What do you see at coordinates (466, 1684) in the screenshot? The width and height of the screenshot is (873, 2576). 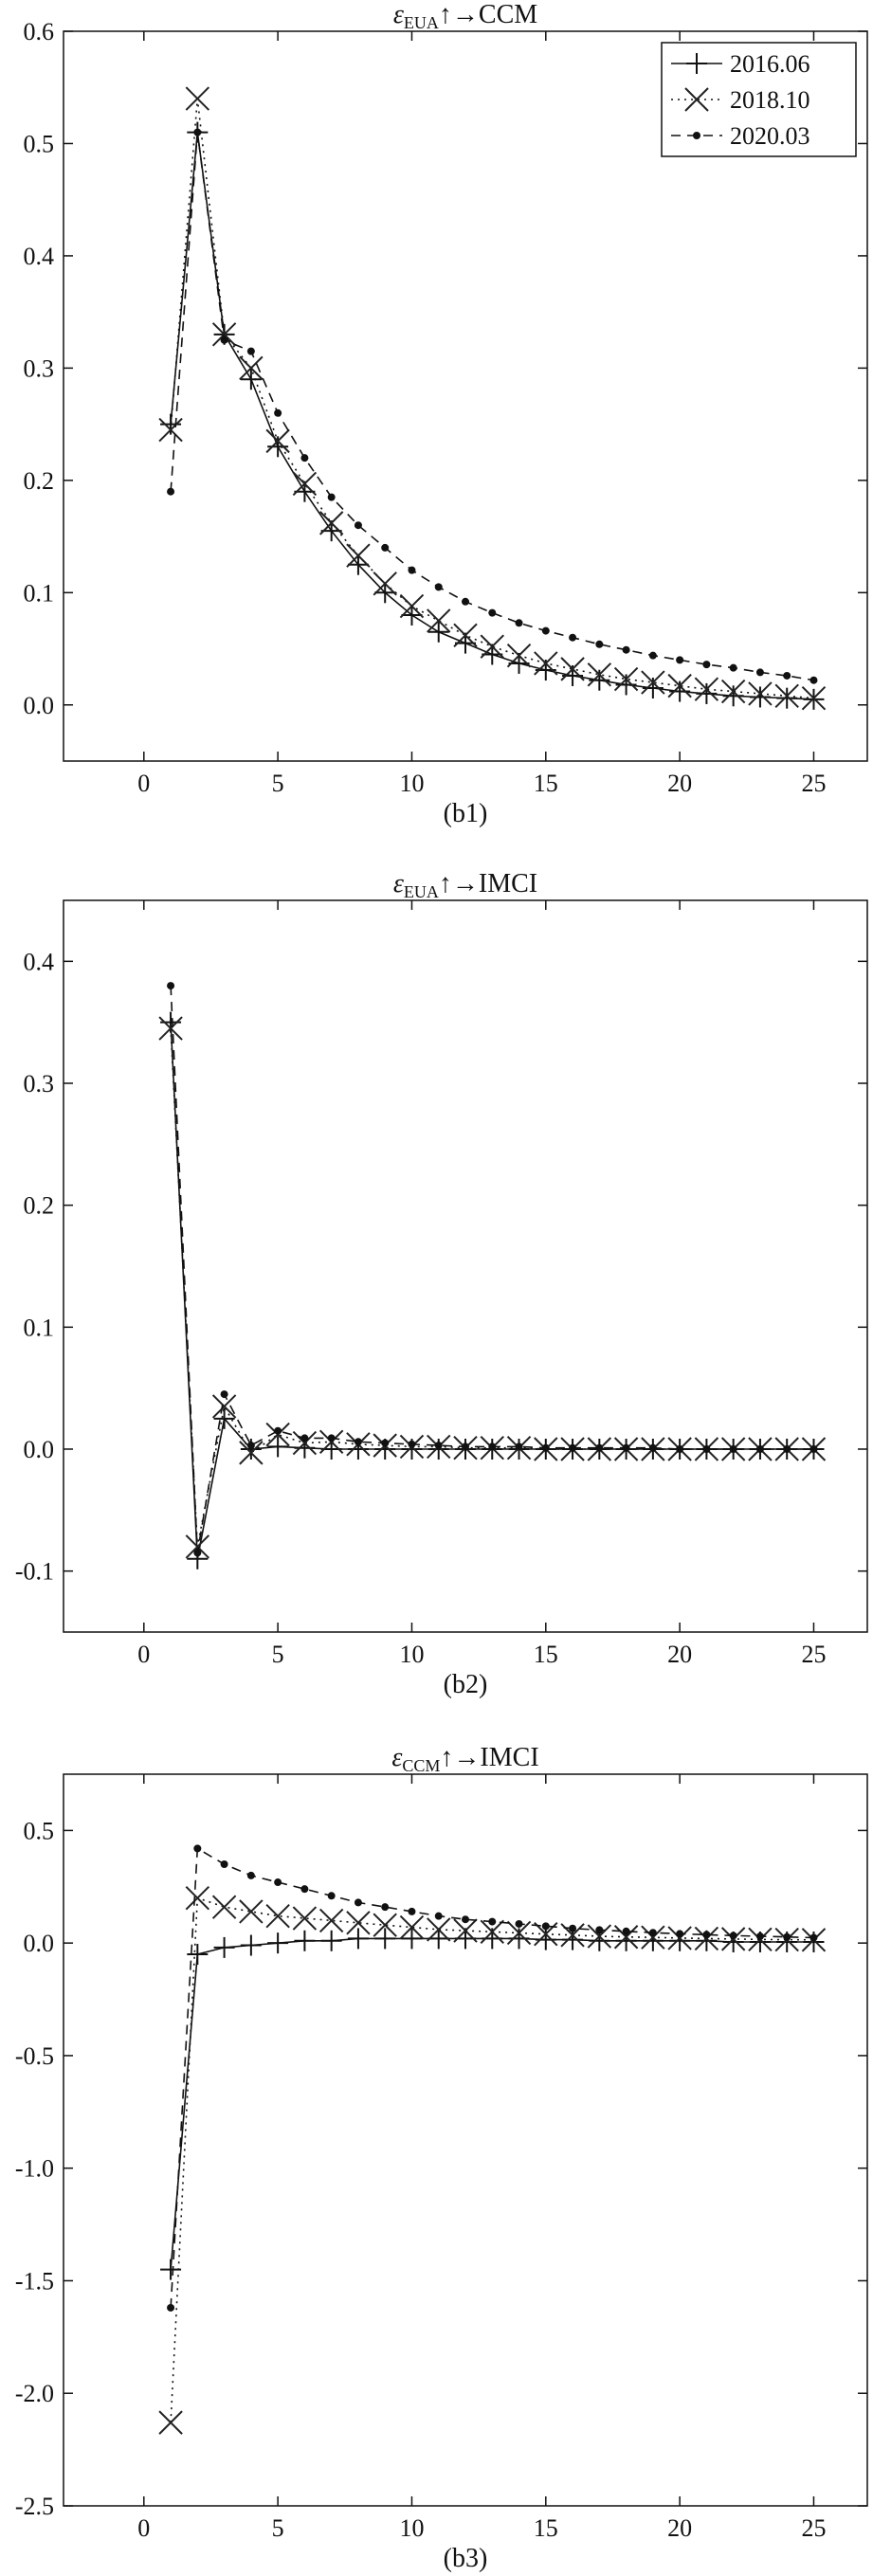 I see `panel-caption: (b2)` at bounding box center [466, 1684].